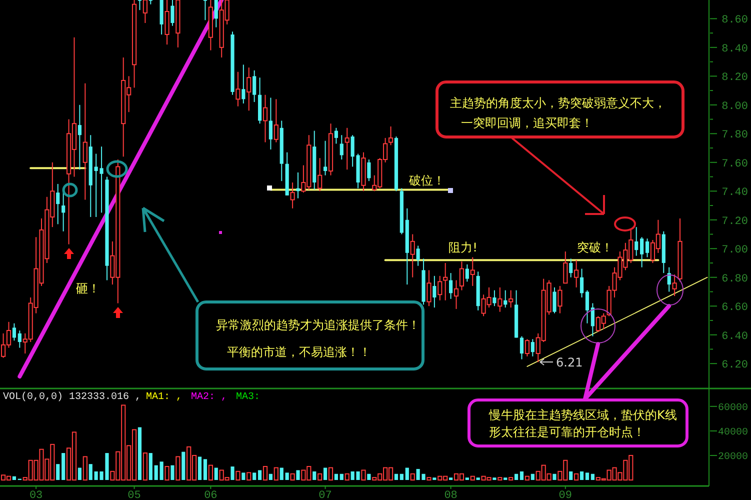 This screenshot has width=751, height=500. What do you see at coordinates (164, 397) in the screenshot?
I see `annotation: MA1: ,` at bounding box center [164, 397].